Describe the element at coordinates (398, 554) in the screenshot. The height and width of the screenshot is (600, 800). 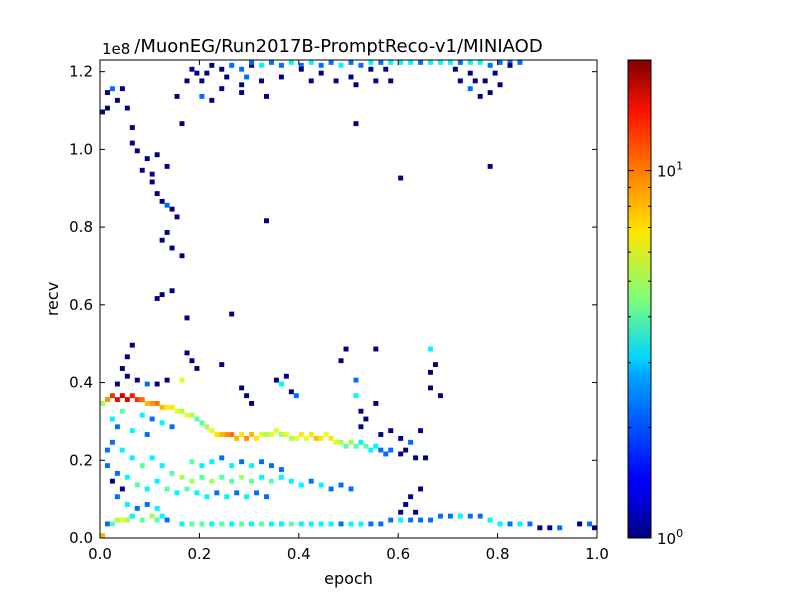
I see `x-tick-label: 0.6` at that location.